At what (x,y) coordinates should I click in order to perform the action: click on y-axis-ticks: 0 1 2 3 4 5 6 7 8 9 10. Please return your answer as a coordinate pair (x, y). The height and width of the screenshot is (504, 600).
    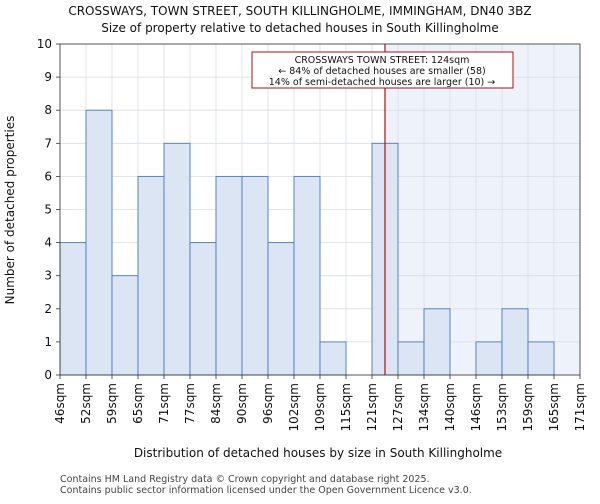
    Looking at the image, I should click on (48, 209).